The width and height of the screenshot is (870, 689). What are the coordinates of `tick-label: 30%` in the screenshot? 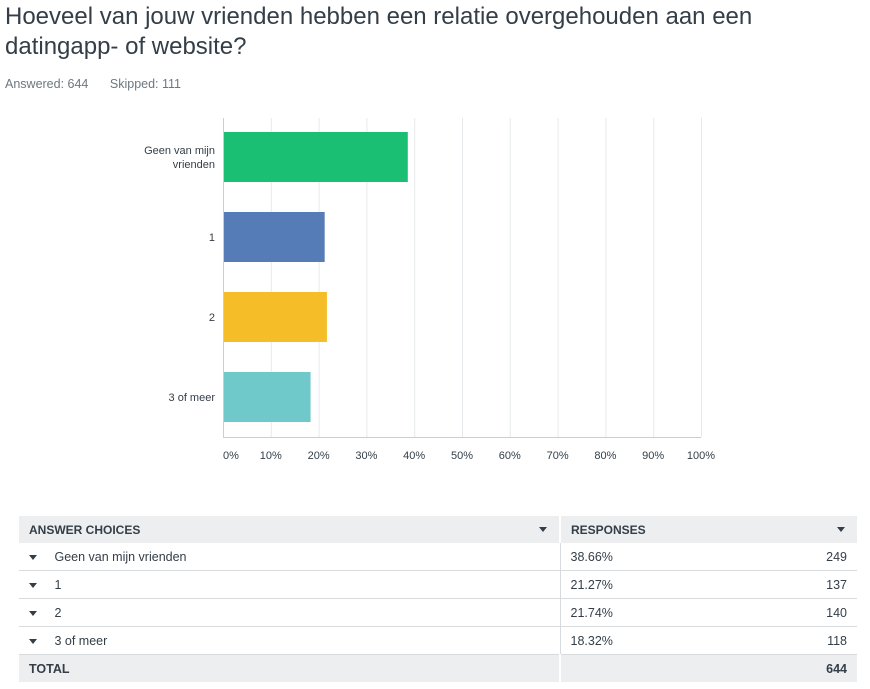 It's located at (366, 456).